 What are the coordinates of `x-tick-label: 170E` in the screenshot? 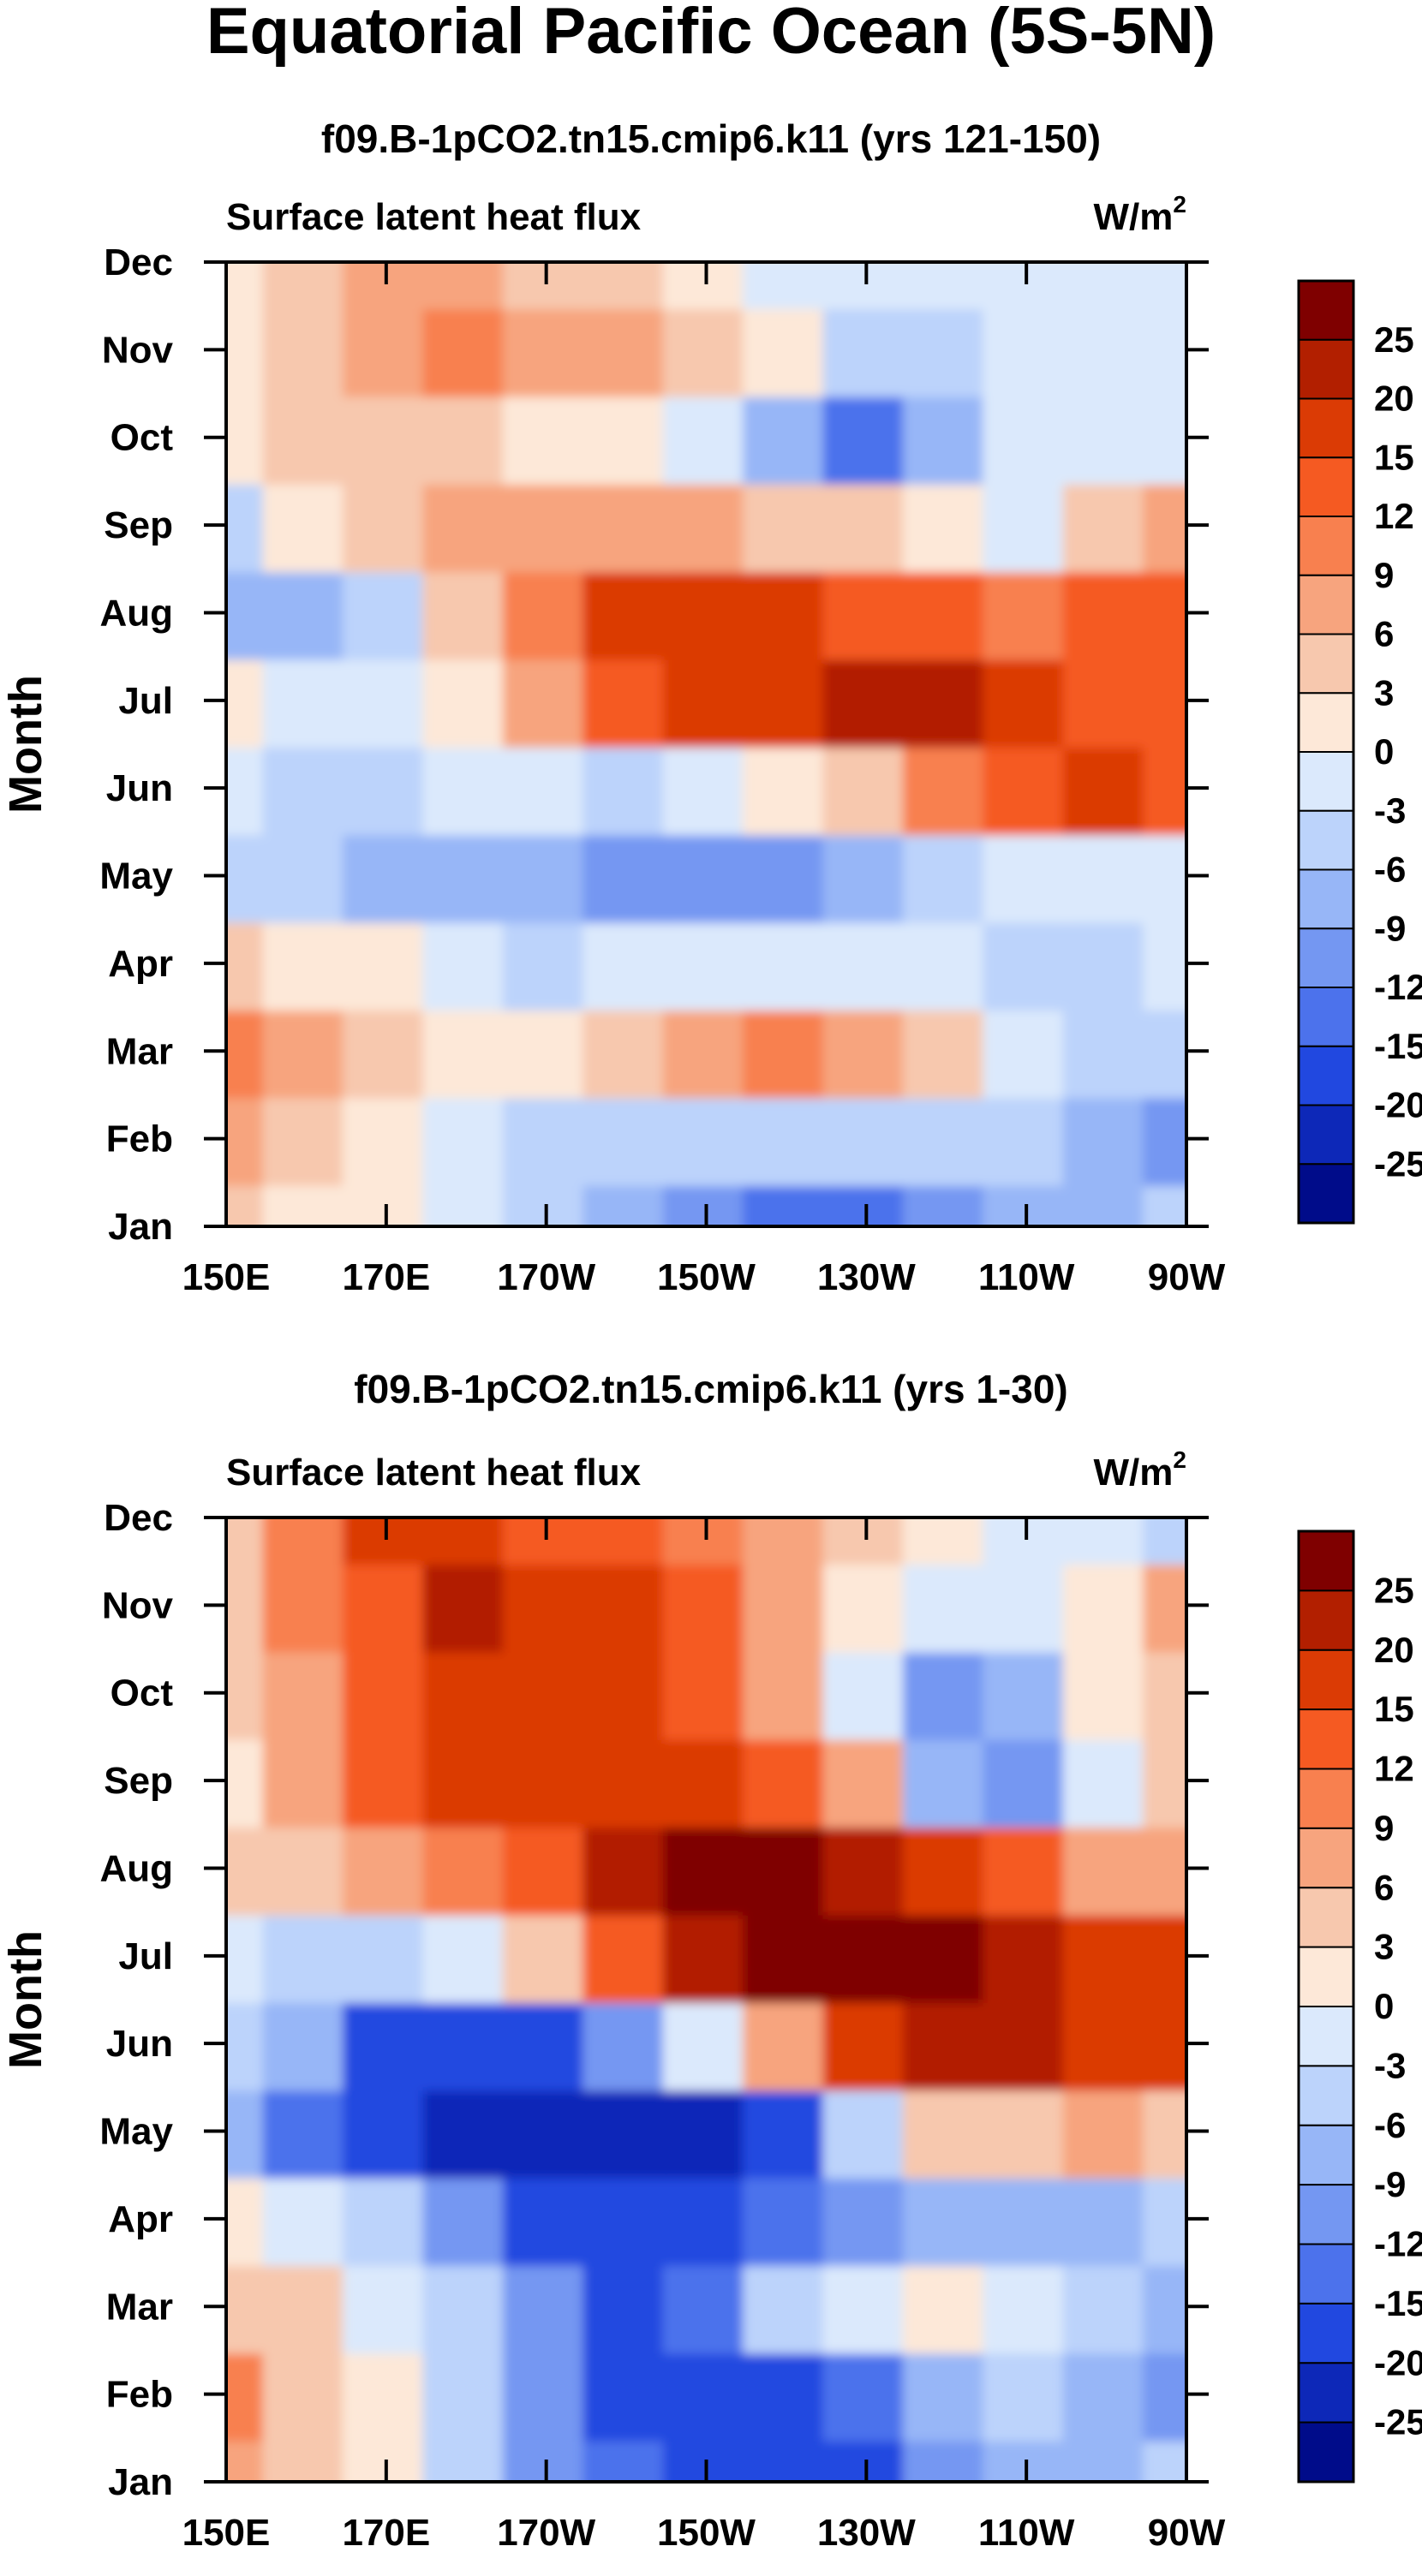 It's located at (386, 1277).